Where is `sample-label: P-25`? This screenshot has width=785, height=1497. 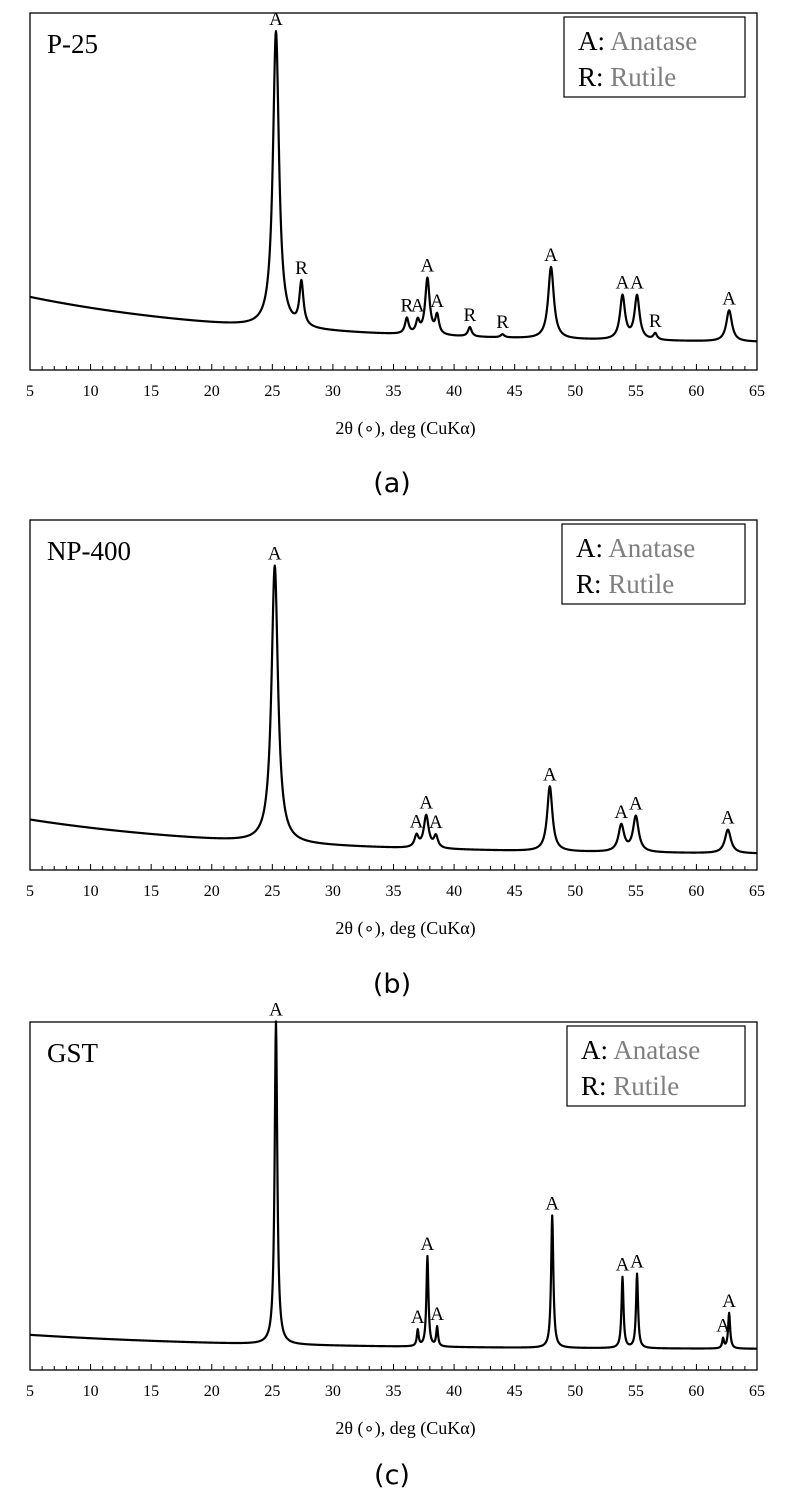
sample-label: P-25 is located at coordinates (72, 44).